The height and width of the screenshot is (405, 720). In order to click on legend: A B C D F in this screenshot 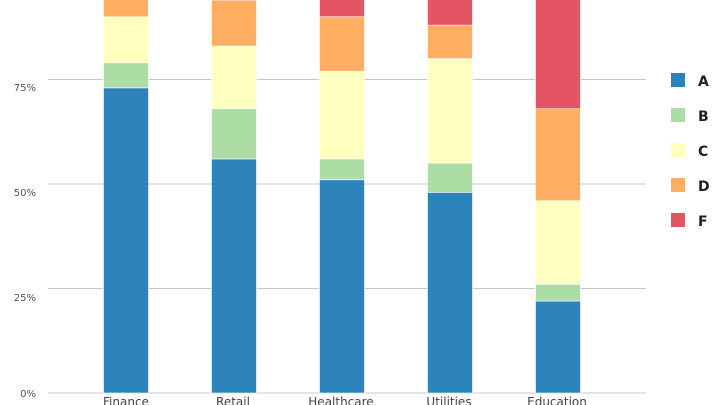, I will do `click(690, 151)`.